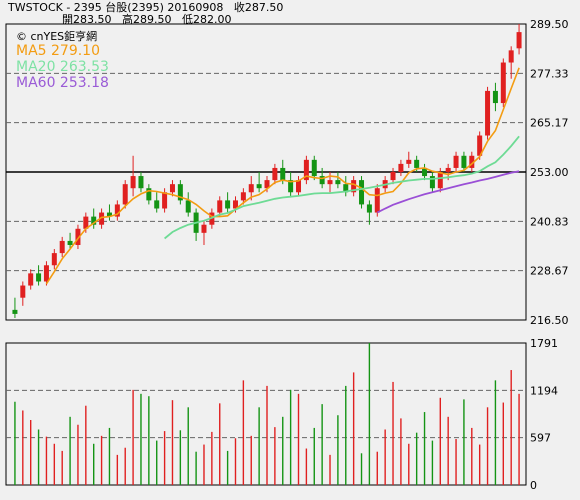  I want to click on y-tick-label: 289.50, so click(549, 24).